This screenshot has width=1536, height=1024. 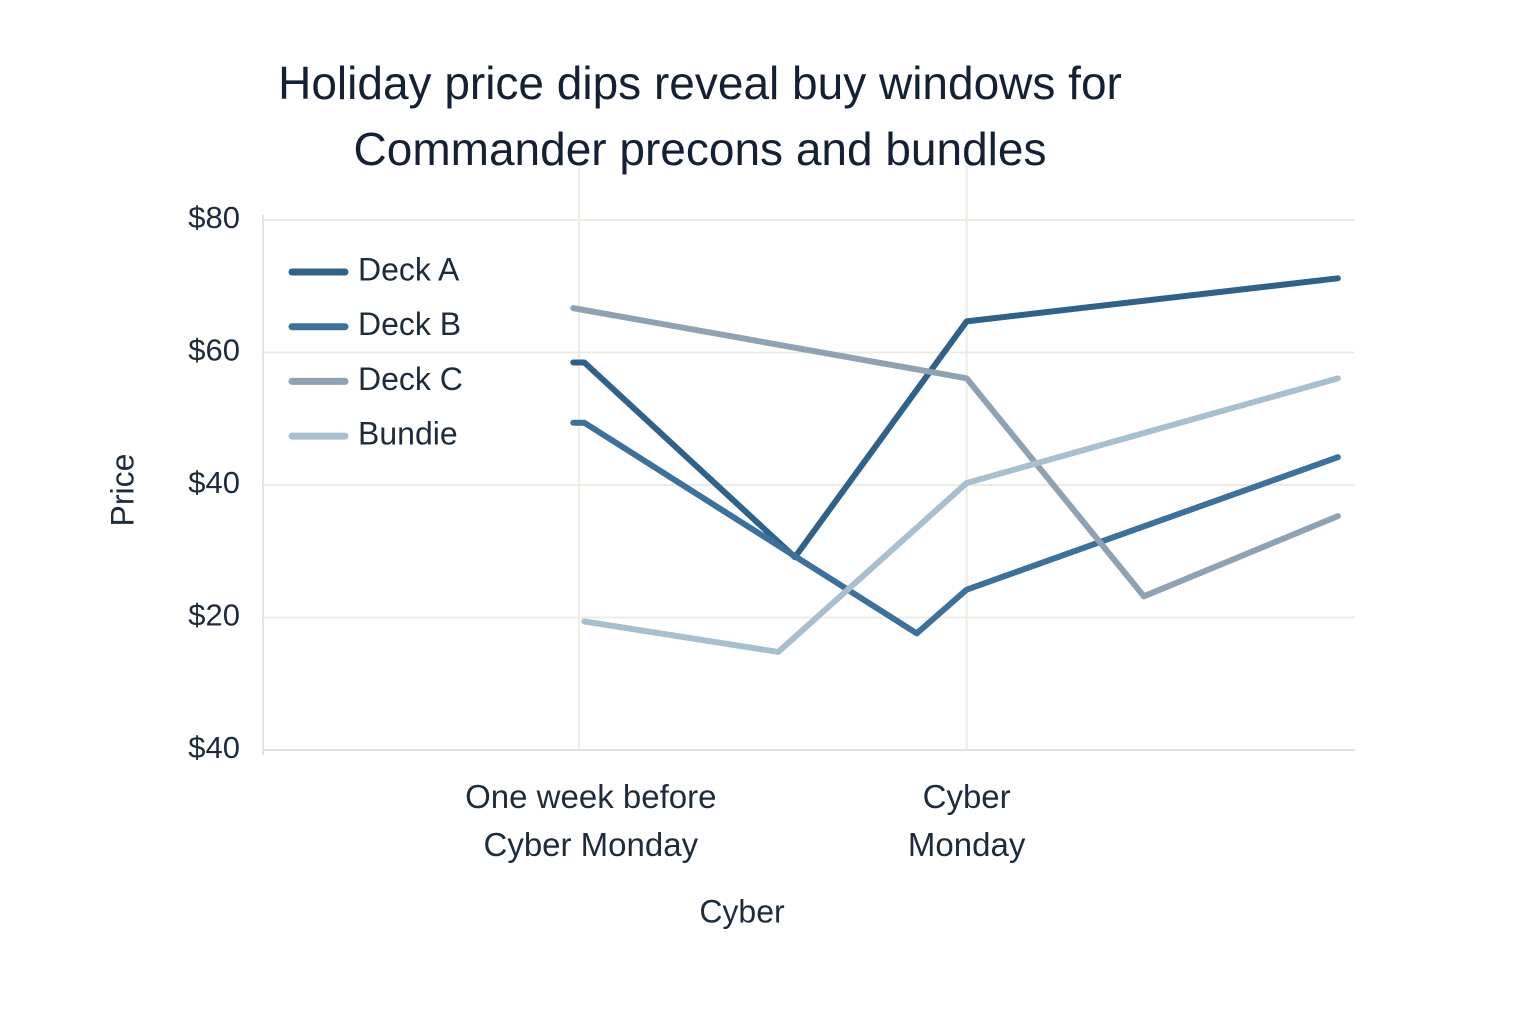 What do you see at coordinates (409, 269) in the screenshot?
I see `legend-label: Deck A` at bounding box center [409, 269].